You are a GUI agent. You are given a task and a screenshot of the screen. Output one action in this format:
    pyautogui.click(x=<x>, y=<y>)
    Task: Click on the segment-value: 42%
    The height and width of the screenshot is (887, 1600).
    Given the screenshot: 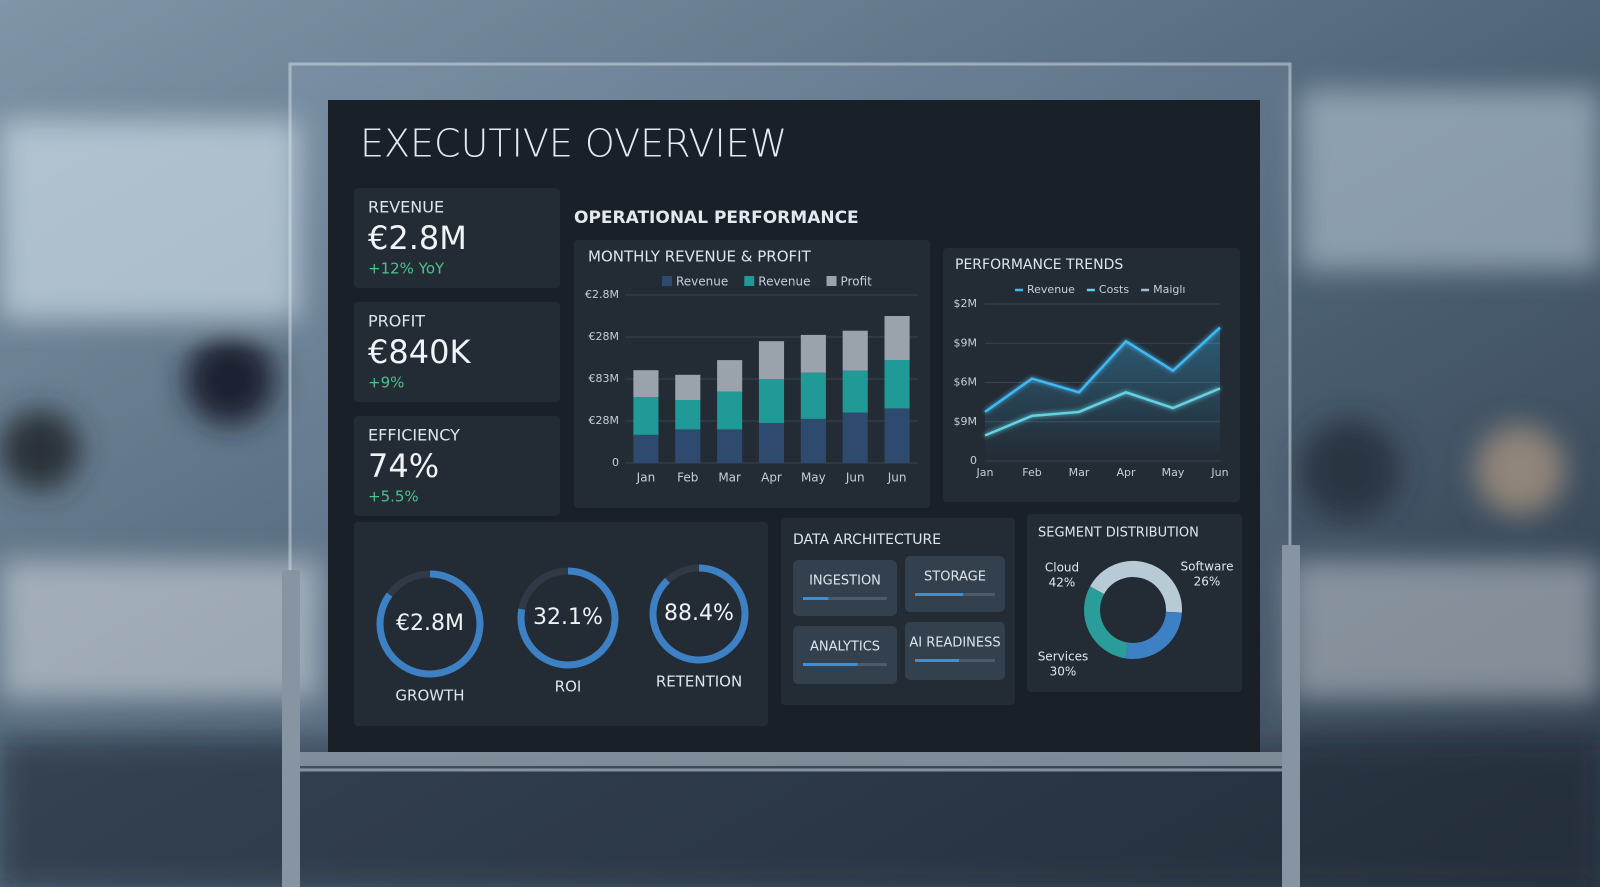 What is the action you would take?
    pyautogui.click(x=1062, y=583)
    